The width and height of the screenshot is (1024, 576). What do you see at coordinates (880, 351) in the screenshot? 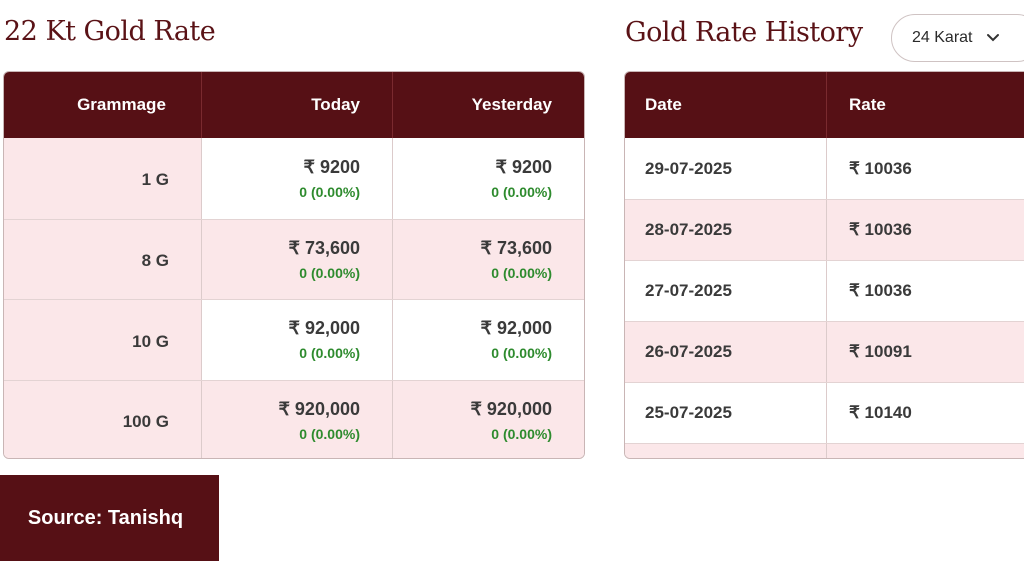
I see `history-rate: ₹ 10091` at bounding box center [880, 351].